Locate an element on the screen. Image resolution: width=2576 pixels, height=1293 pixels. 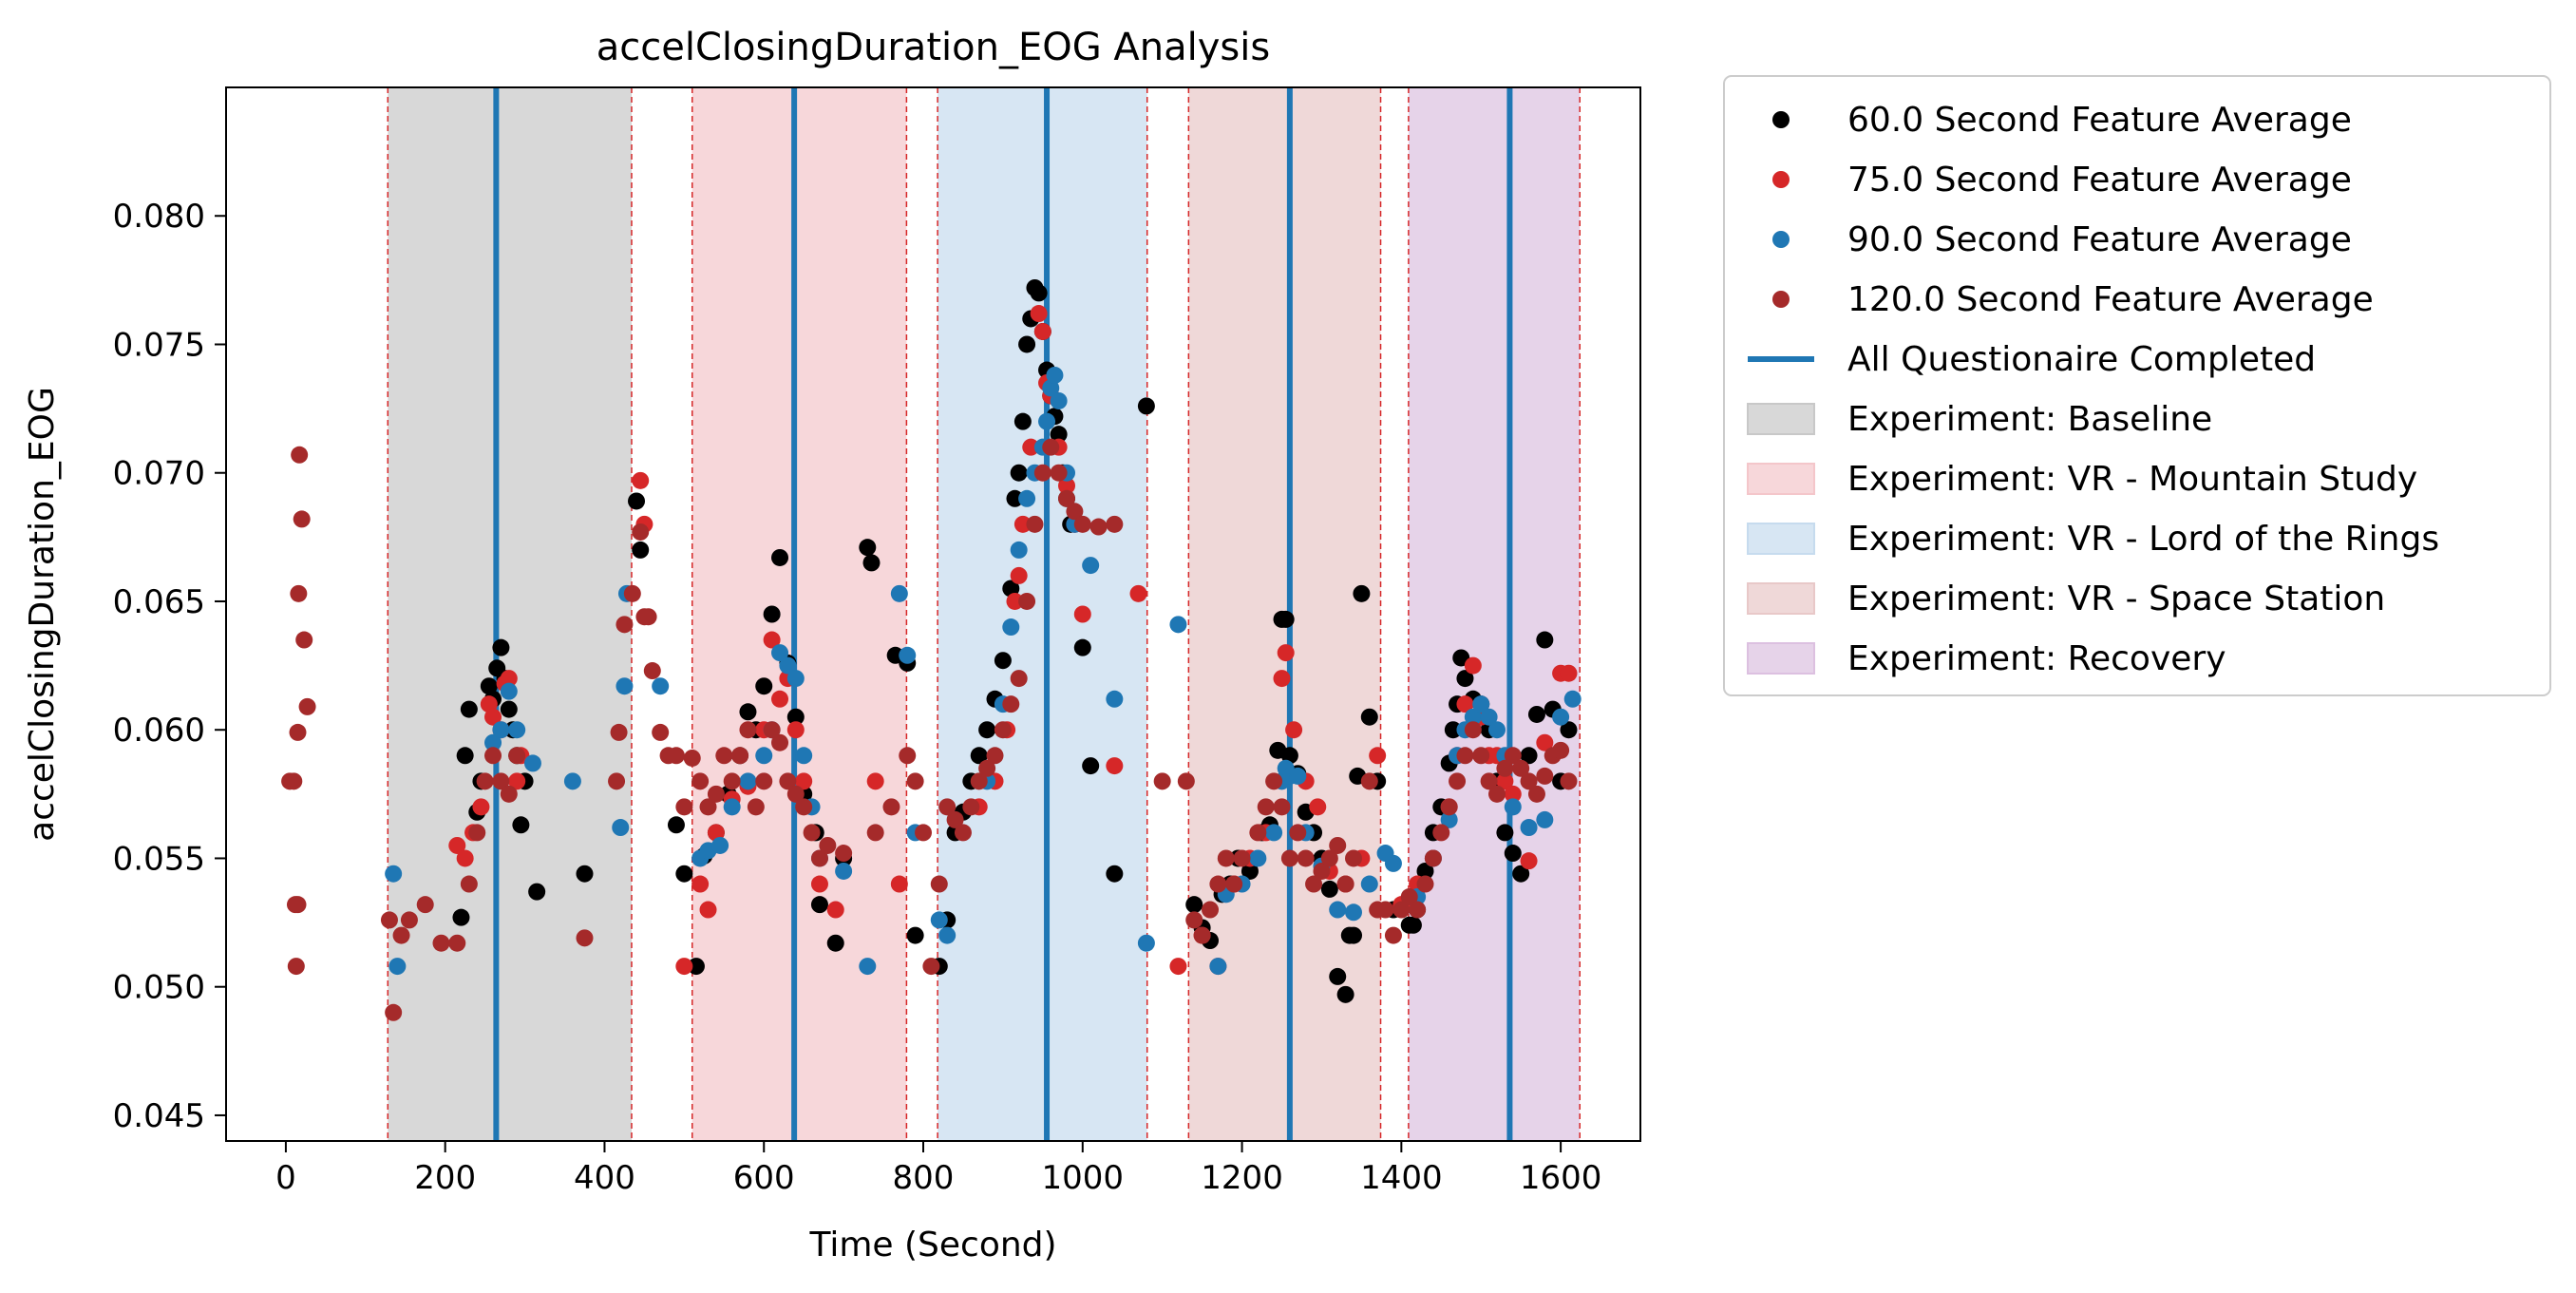
x-axis: 0 200 400 600 800 1000 1200 1400 1600 is located at coordinates (938, 1169).